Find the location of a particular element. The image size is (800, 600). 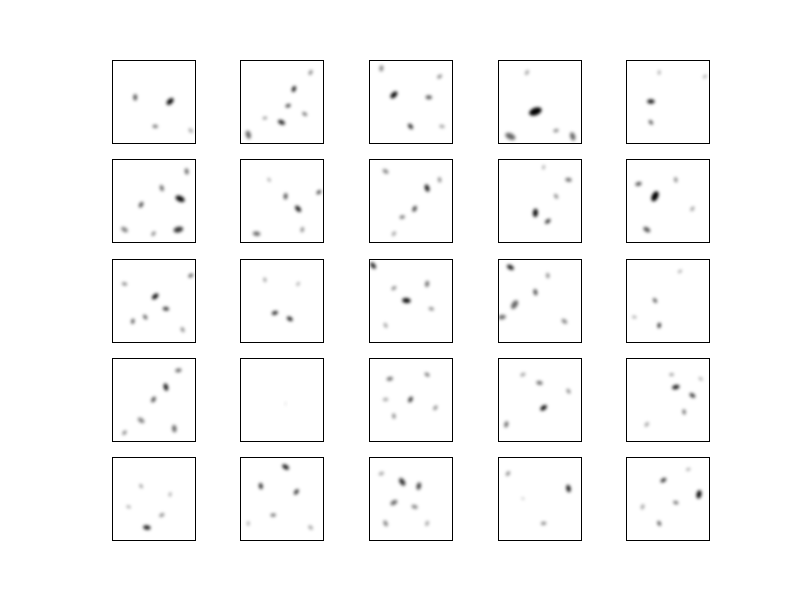

image-tile-r2-c3 is located at coordinates (411, 201).